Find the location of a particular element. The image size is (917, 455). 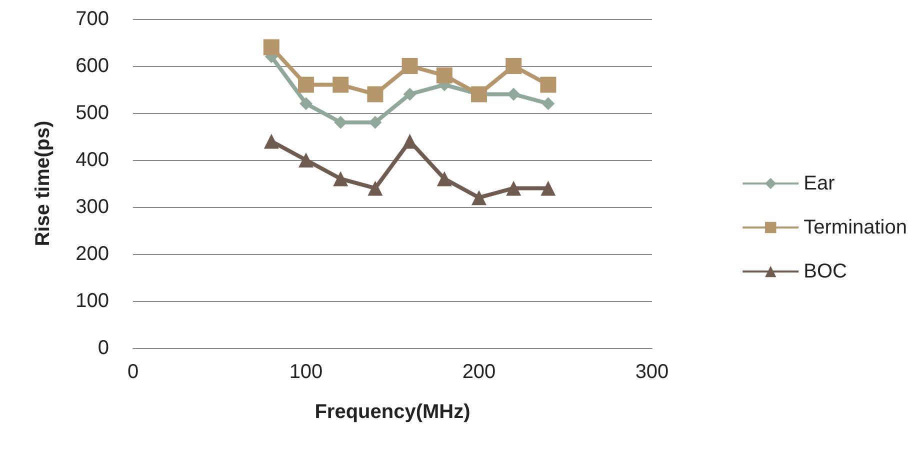

legend-label: Ear is located at coordinates (820, 183).